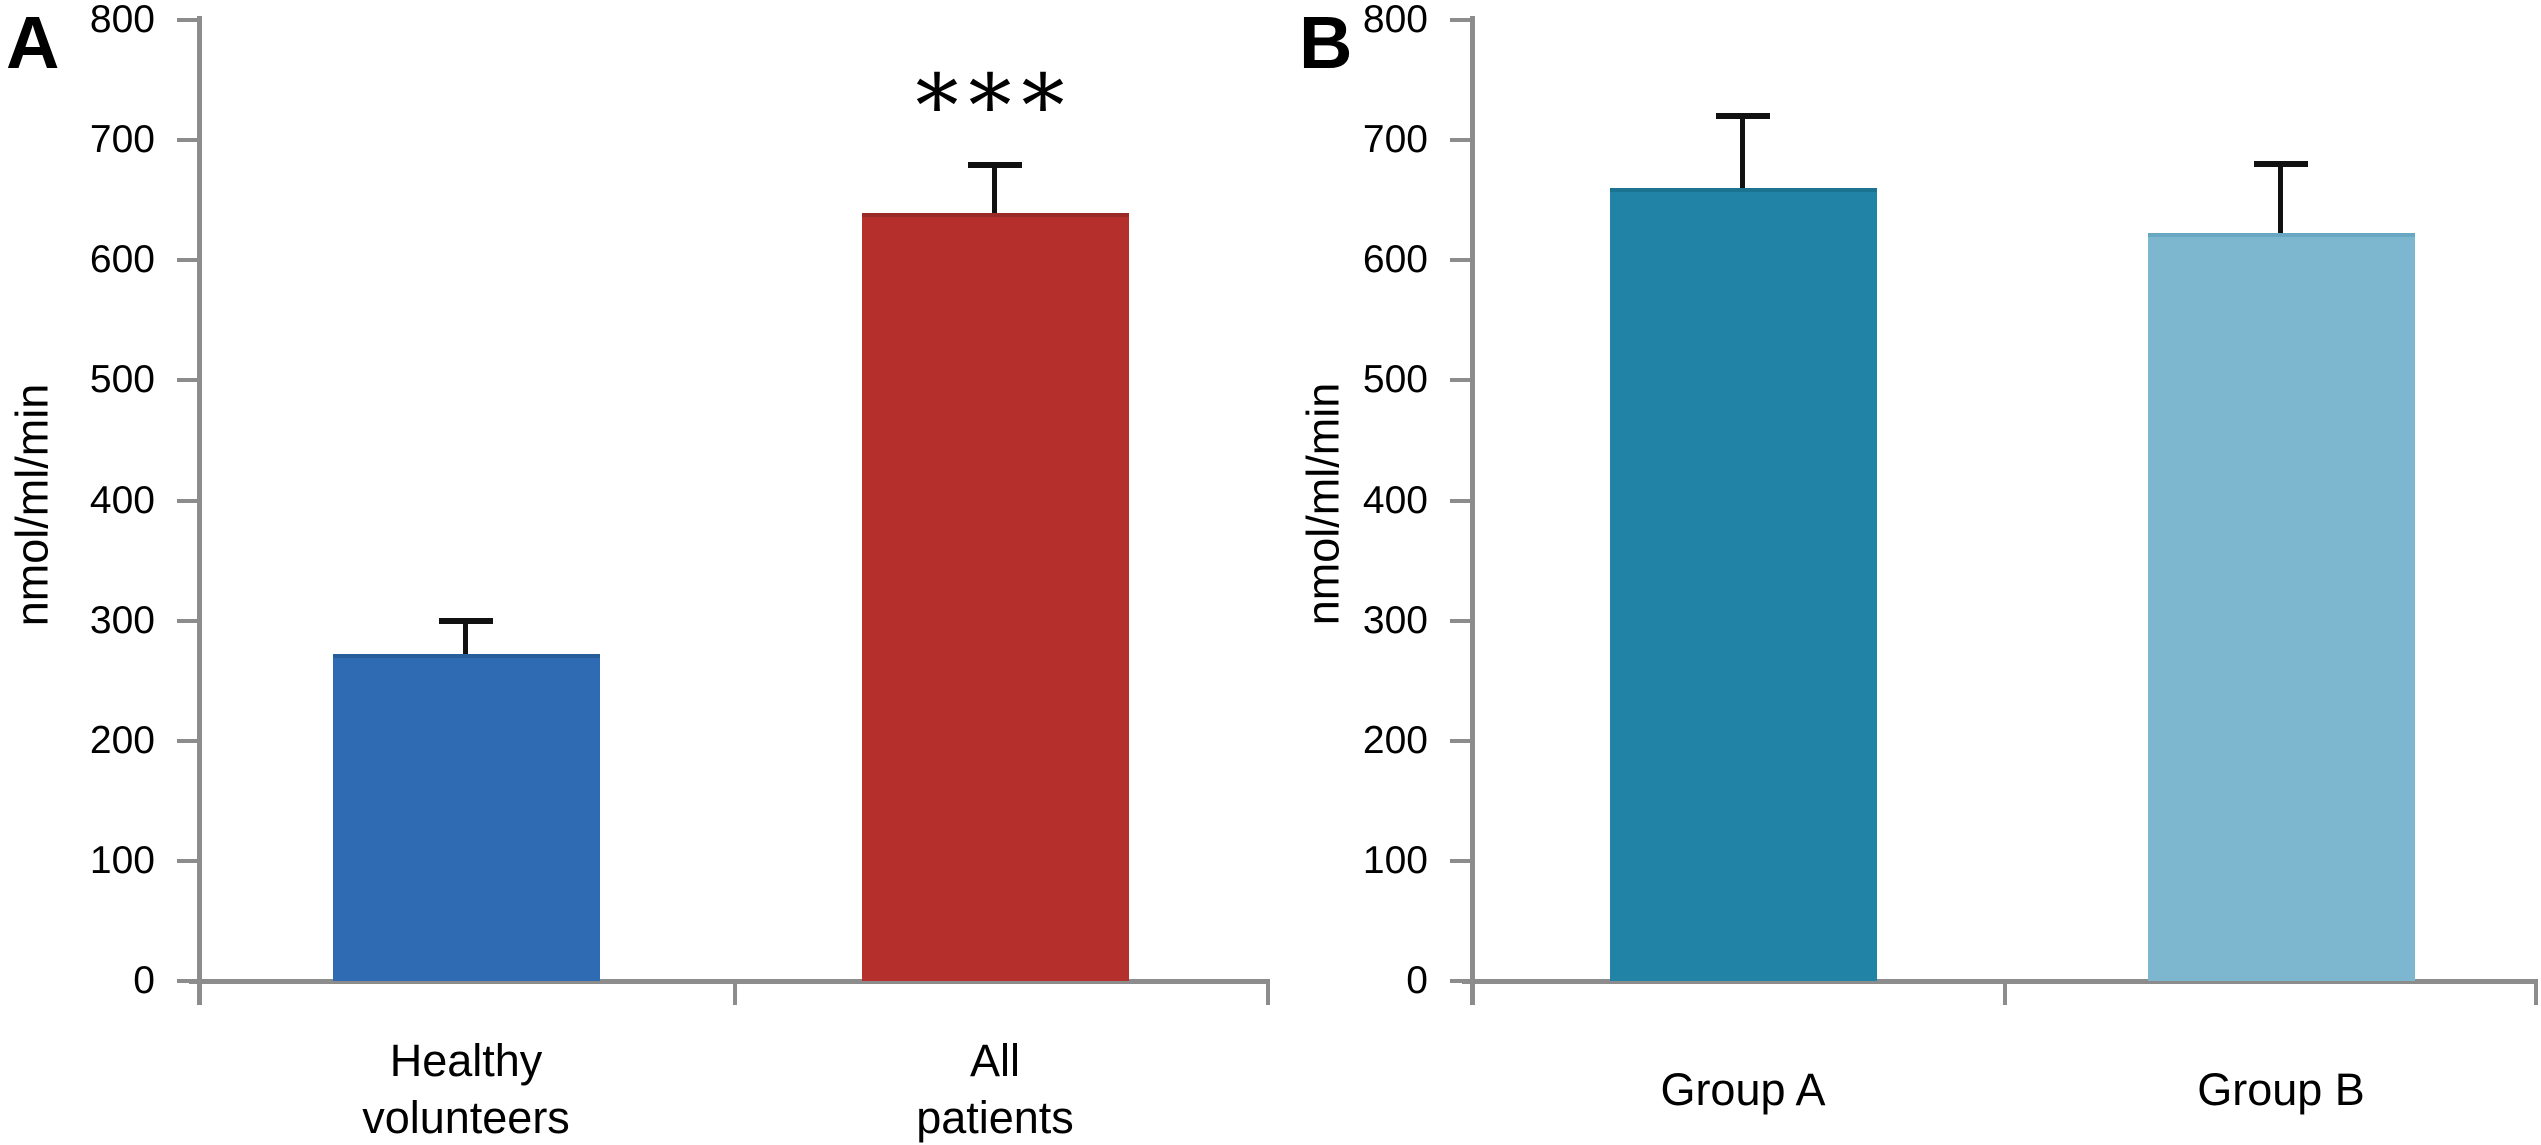 The height and width of the screenshot is (1145, 2541). Describe the element at coordinates (994, 1060) in the screenshot. I see `x-category-label-line: All` at that location.